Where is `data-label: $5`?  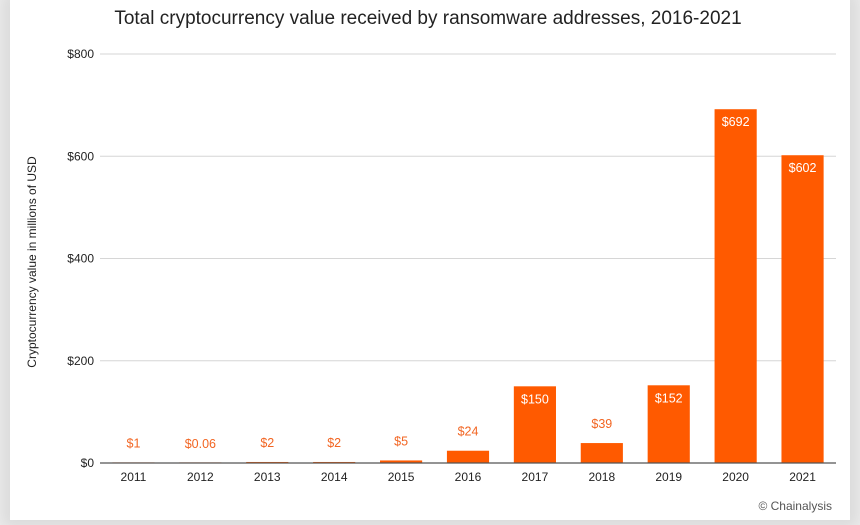 data-label: $5 is located at coordinates (401, 441).